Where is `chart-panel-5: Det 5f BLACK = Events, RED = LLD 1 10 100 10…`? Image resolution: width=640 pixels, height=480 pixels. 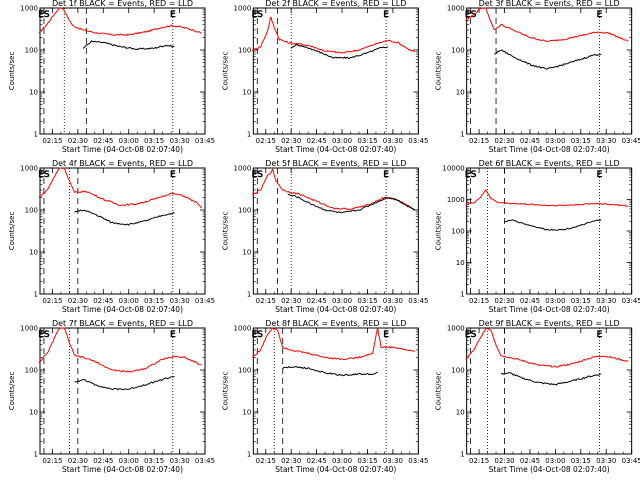 chart-panel-5: Det 5f BLACK = Events, RED = LLD 1 10 100 10… is located at coordinates (324, 236).